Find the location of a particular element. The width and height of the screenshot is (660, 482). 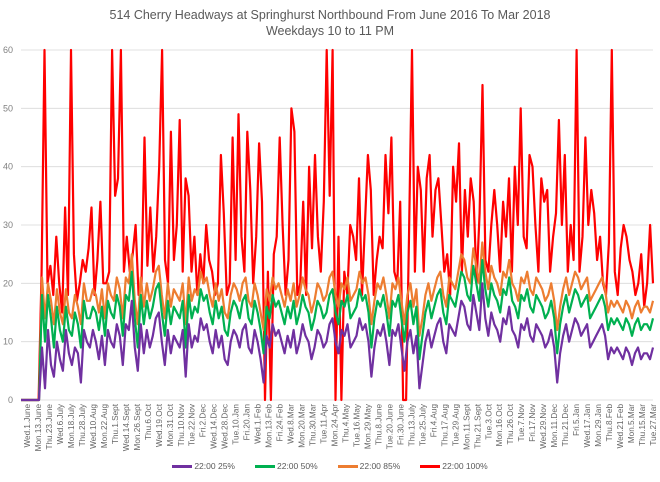

x-tick-label: Wed.19.Oct is located at coordinates (159, 425).